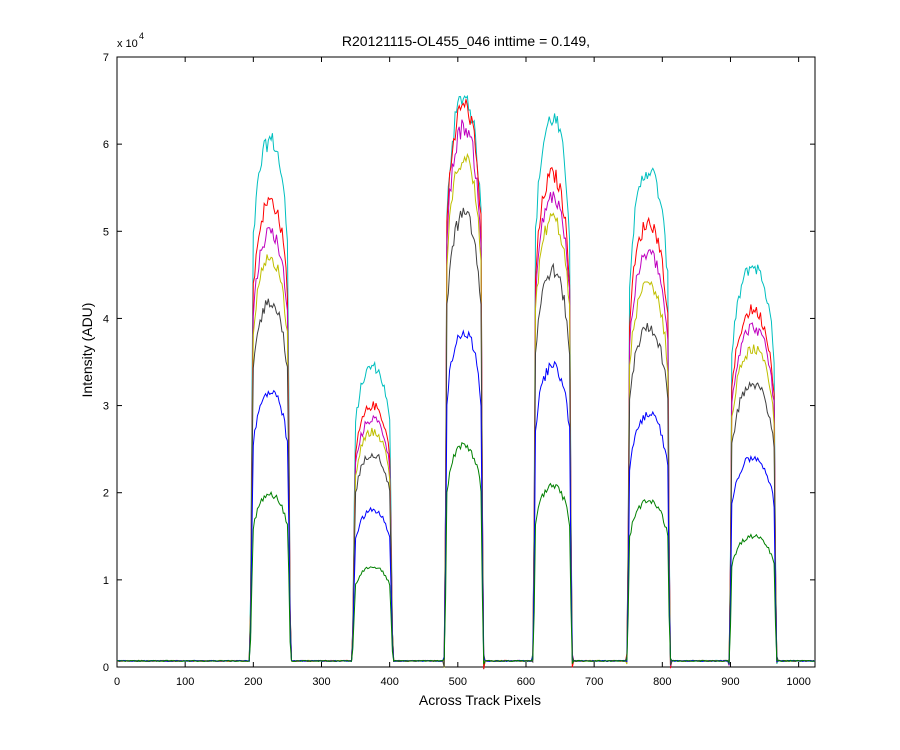  What do you see at coordinates (106, 668) in the screenshot?
I see `y-tick-label: 0` at bounding box center [106, 668].